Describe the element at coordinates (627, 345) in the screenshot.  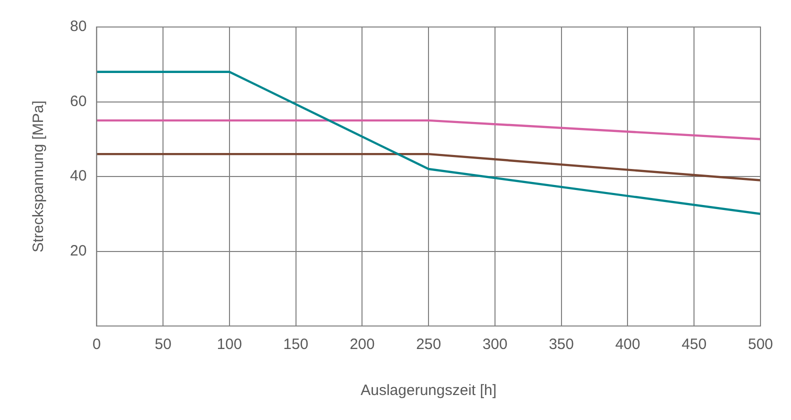
I see `x-tick-label: 400` at that location.